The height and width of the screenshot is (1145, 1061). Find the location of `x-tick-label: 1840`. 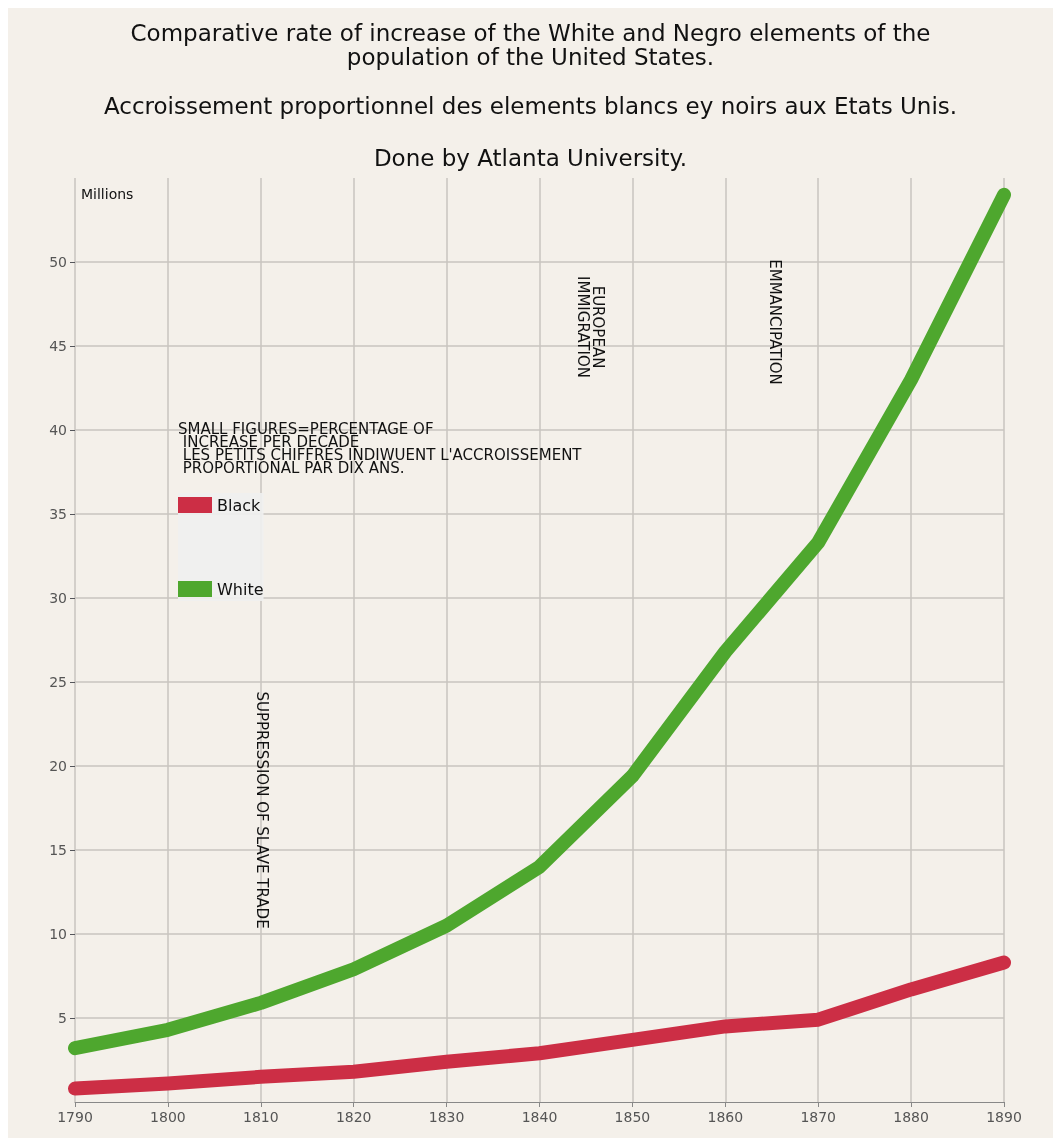

x-tick-label: 1840 is located at coordinates (539, 1117).